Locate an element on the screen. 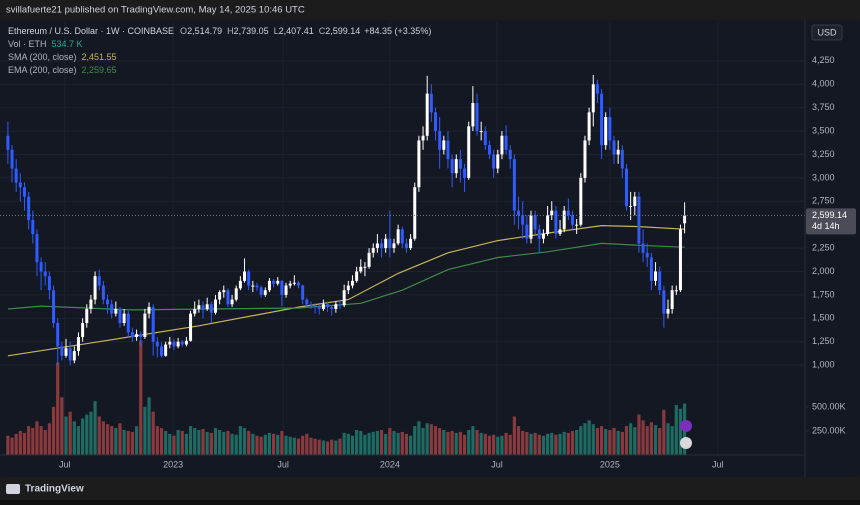  indicator-value: 2,259.65 is located at coordinates (99, 70).